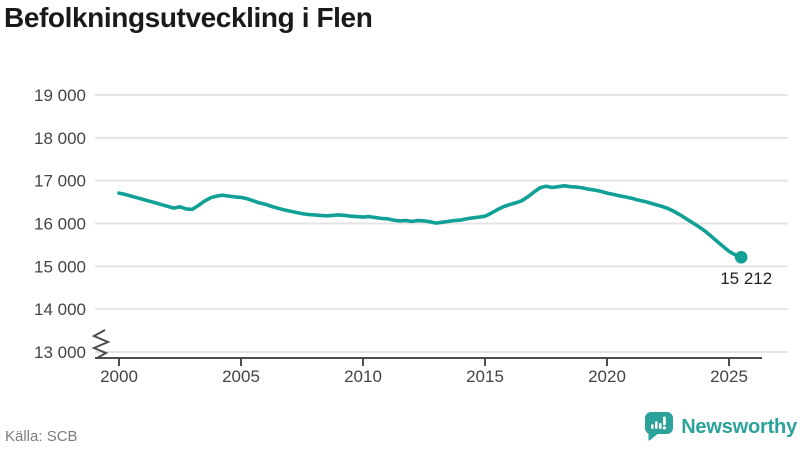  What do you see at coordinates (188, 17) in the screenshot?
I see `chart-title: Befolkningsutveckling i Flen` at bounding box center [188, 17].